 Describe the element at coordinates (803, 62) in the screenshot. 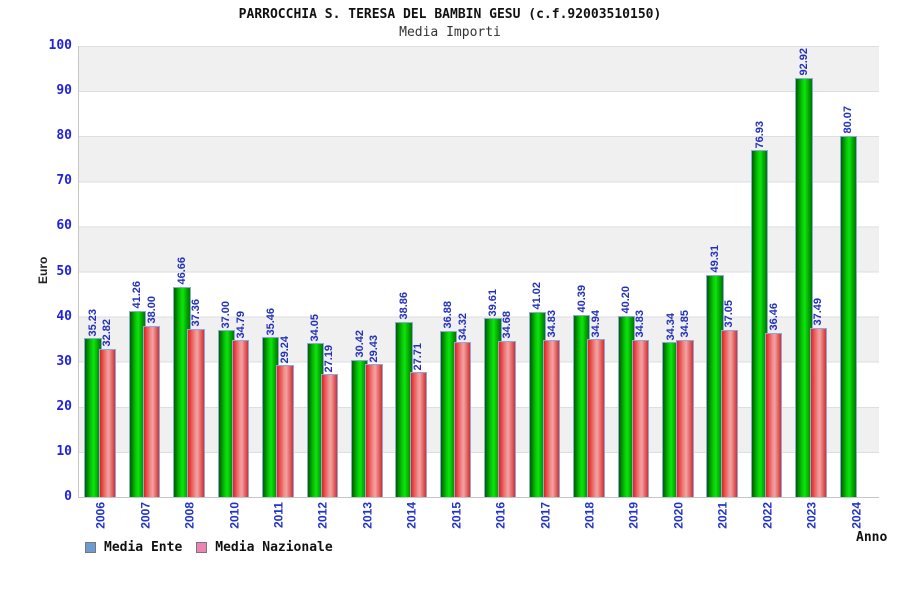

I see `bar-value-label: 92.92` at that location.